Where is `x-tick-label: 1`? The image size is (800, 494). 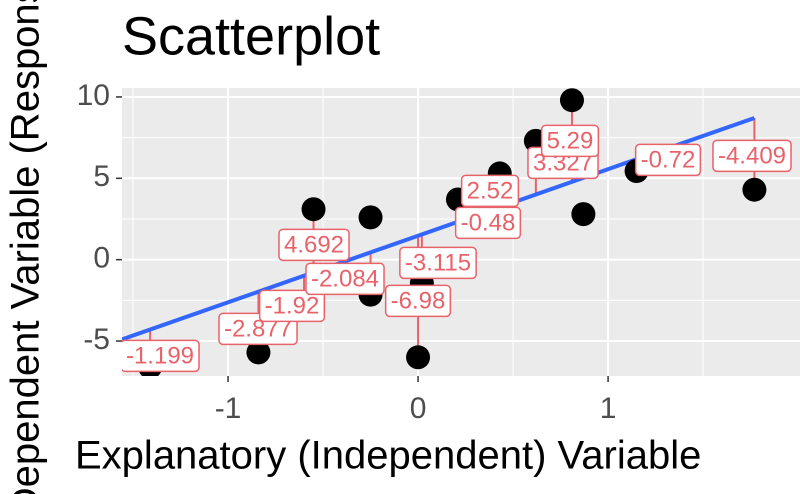 x-tick-label: 1 is located at coordinates (608, 408).